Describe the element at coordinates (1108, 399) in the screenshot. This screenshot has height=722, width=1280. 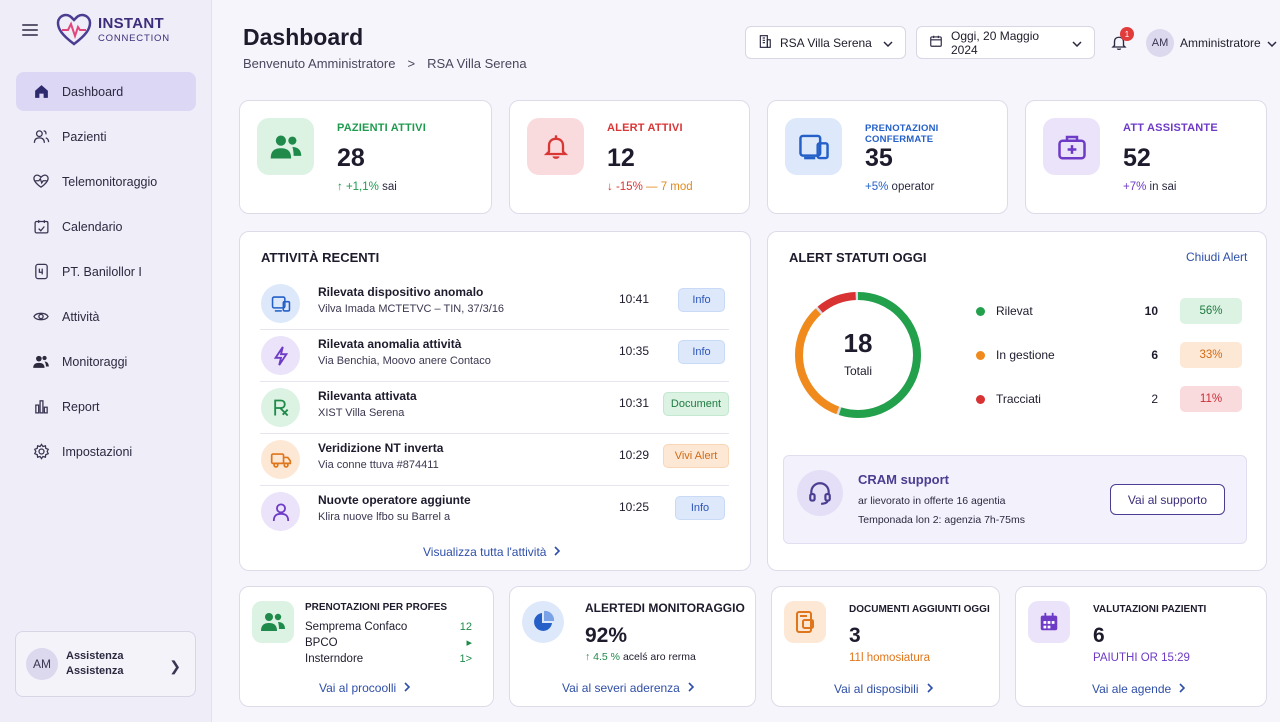
I see `alert-legend-row: Tracciati 2 11%` at that location.